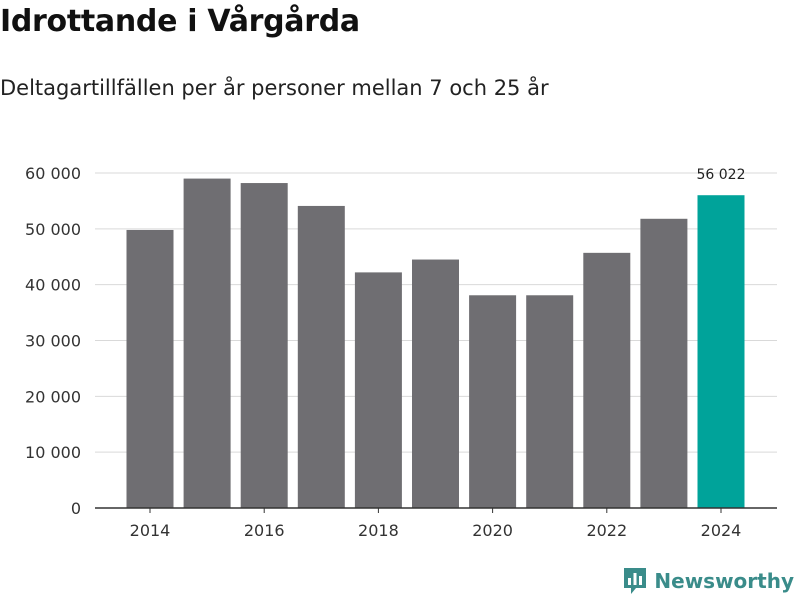 The width and height of the screenshot is (800, 600). What do you see at coordinates (378, 530) in the screenshot?
I see `x-tick-label: 2018` at bounding box center [378, 530].